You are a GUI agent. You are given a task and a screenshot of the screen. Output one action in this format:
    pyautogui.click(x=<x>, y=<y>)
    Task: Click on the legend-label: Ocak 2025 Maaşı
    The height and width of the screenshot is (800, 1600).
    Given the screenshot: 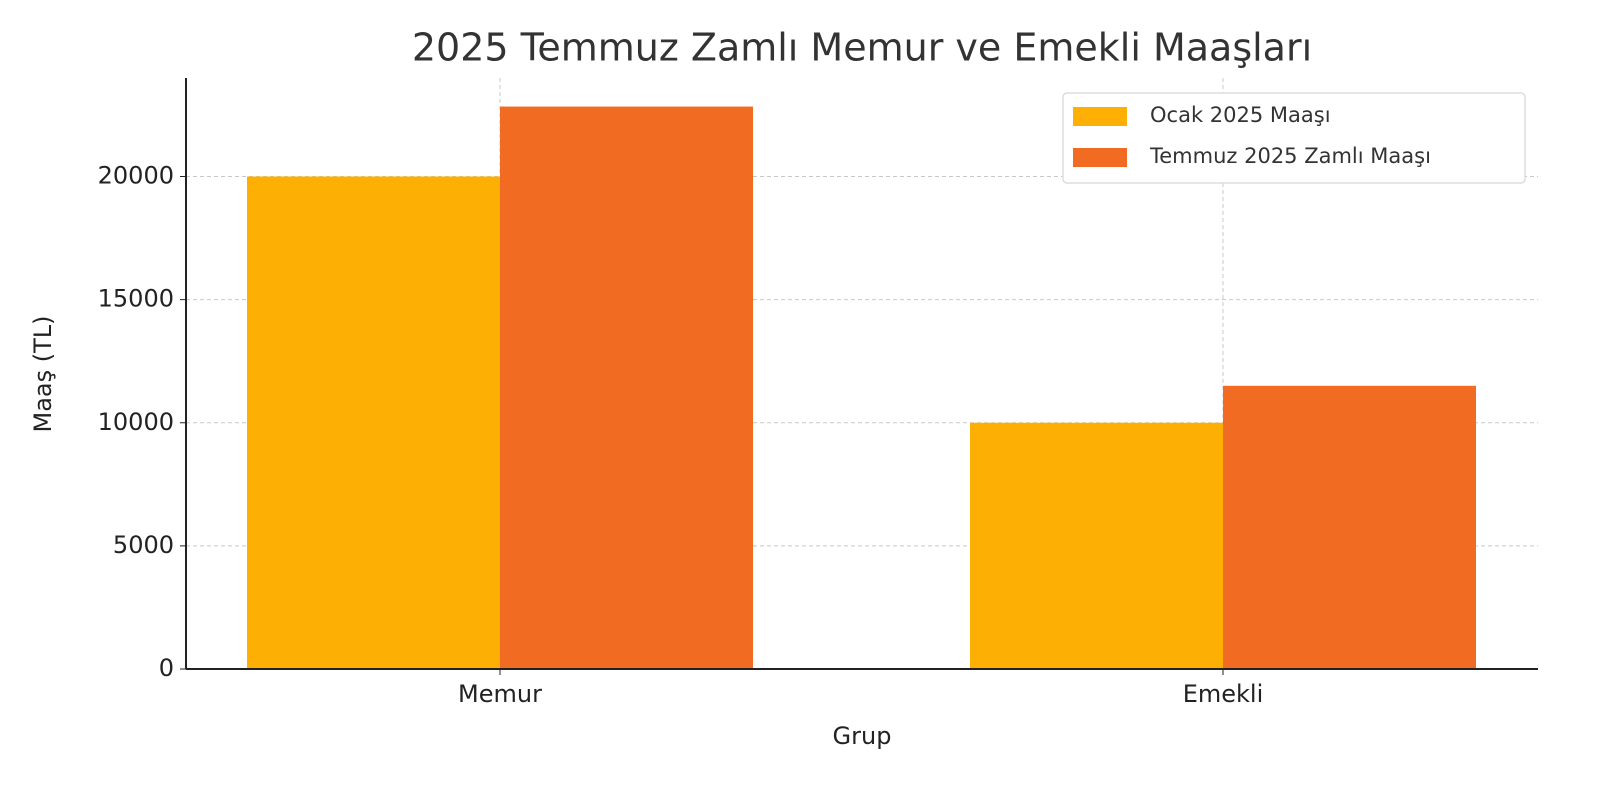 What is the action you would take?
    pyautogui.click(x=1240, y=115)
    